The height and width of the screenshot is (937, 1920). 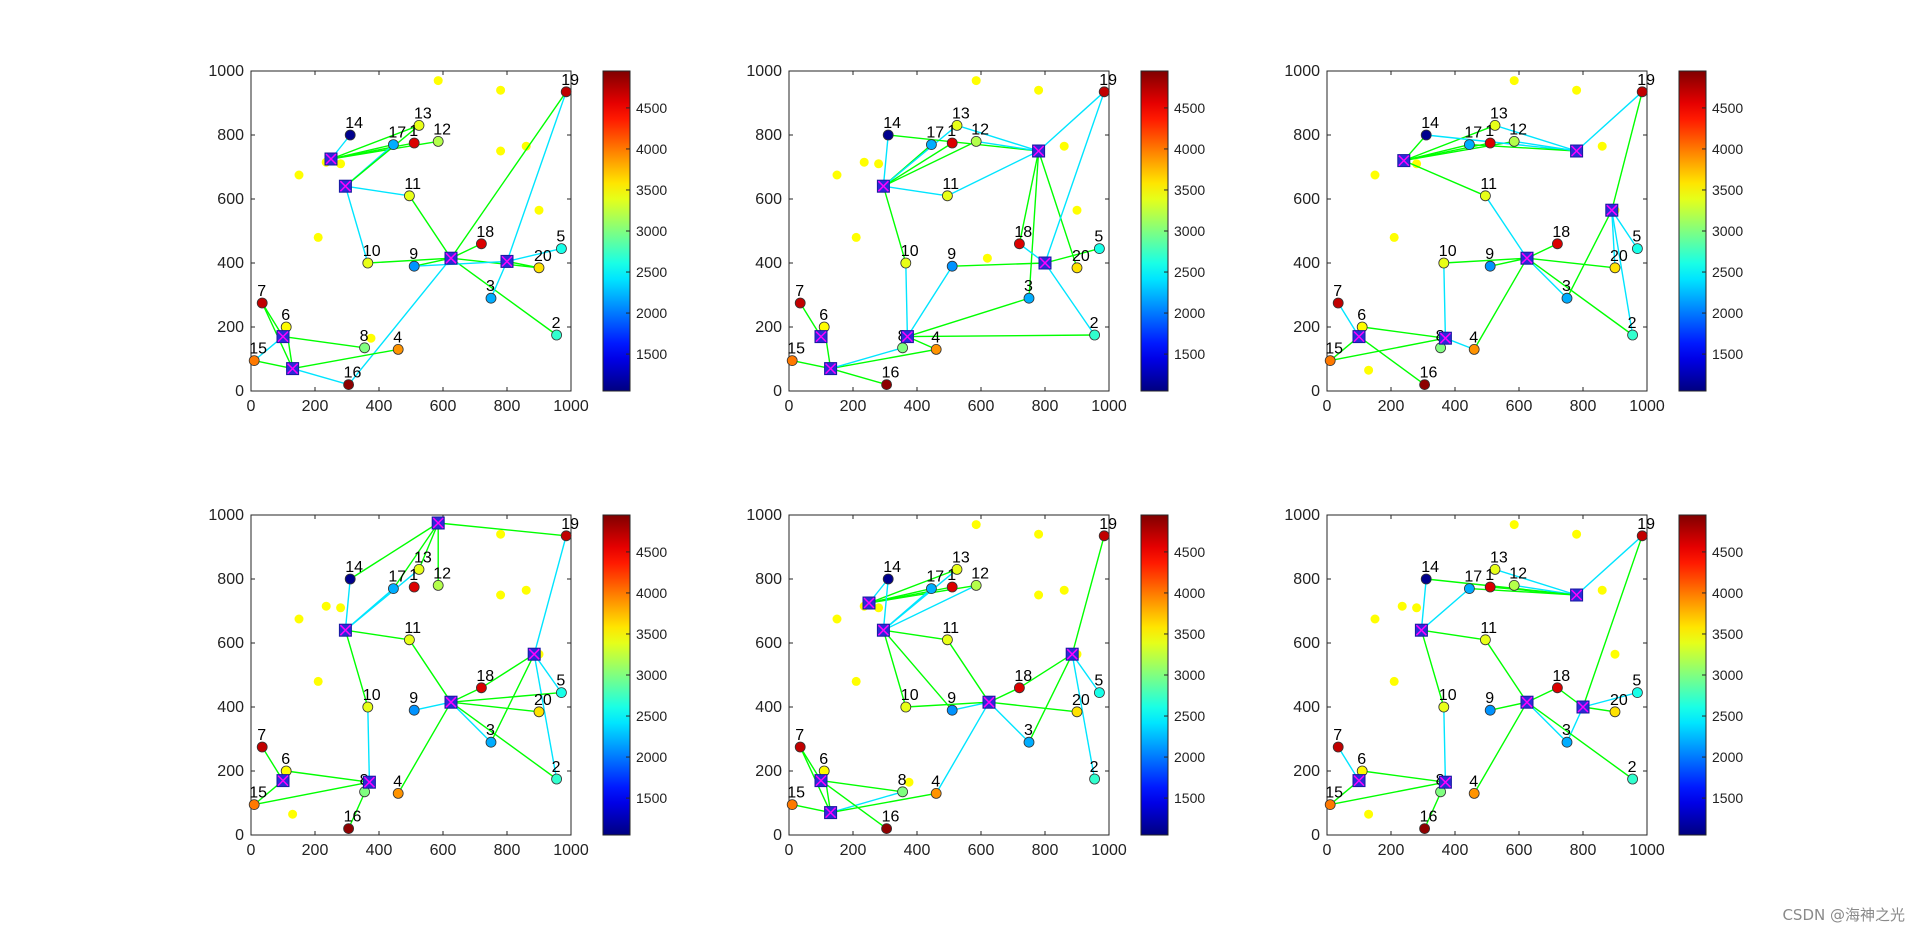 I want to click on colorbar-tick-label: 3000, so click(x=1189, y=231).